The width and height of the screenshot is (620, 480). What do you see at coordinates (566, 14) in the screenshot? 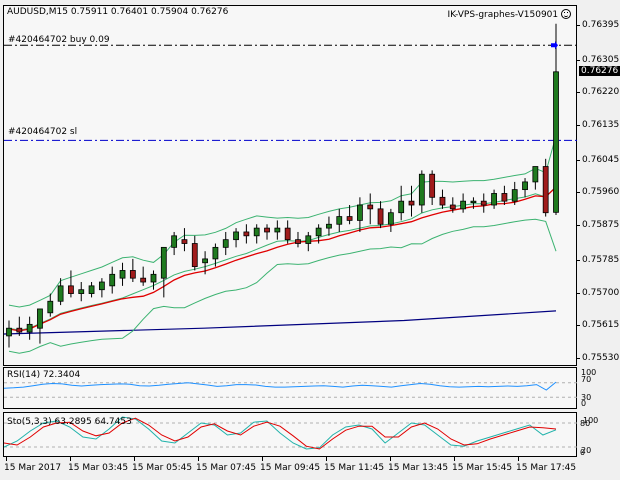
I see `smiley-face-icon` at bounding box center [566, 14].